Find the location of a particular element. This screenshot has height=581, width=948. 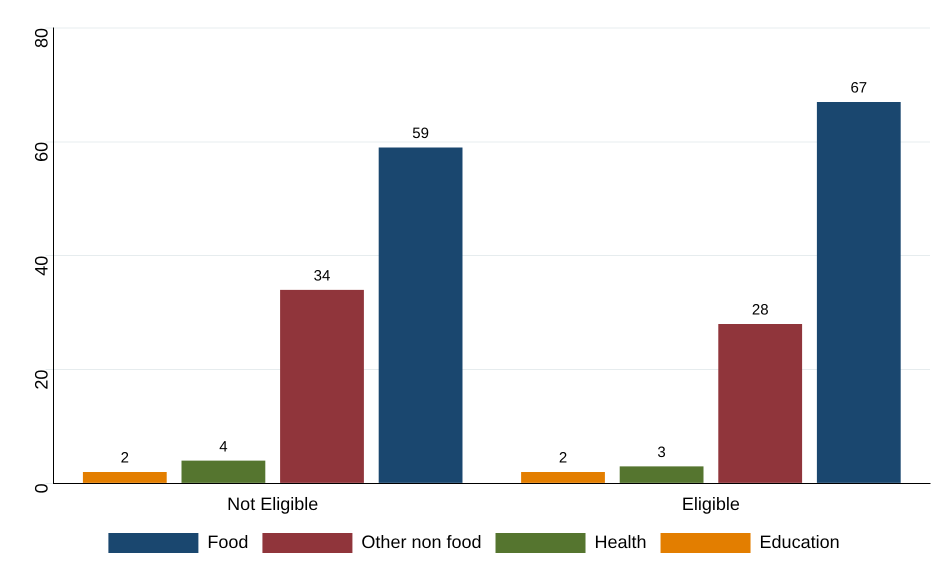

data-label: 3 is located at coordinates (661, 452).